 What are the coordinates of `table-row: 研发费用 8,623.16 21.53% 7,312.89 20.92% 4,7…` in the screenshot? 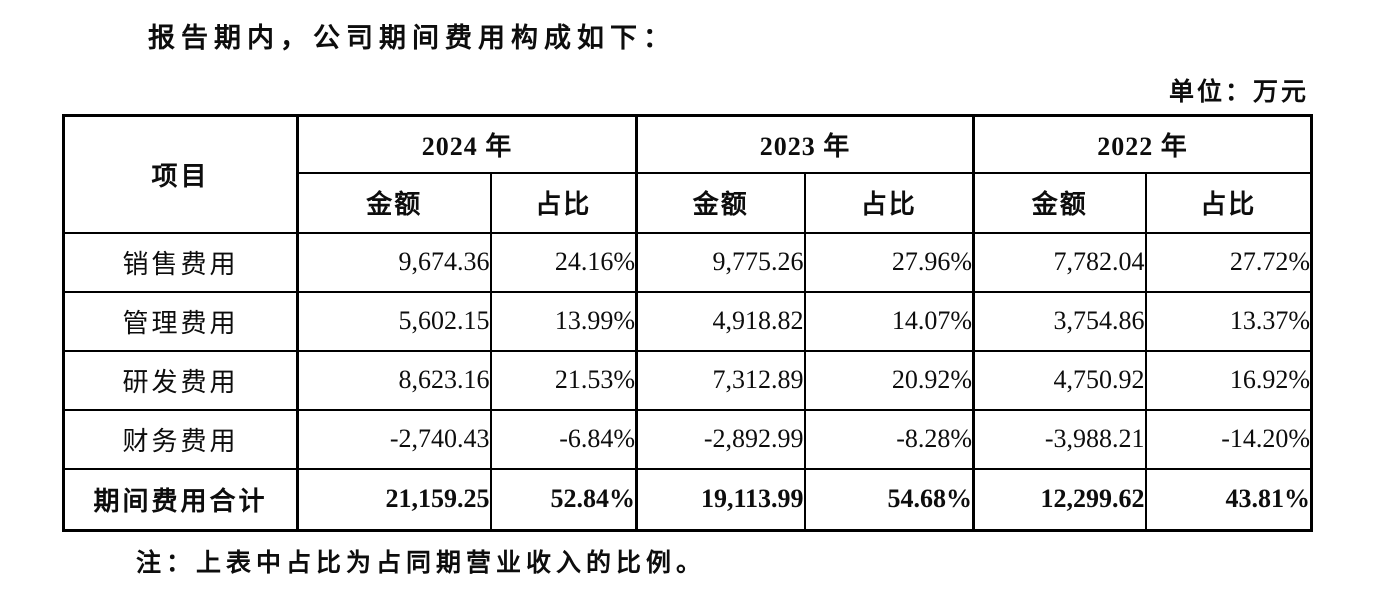 It's located at (687, 380).